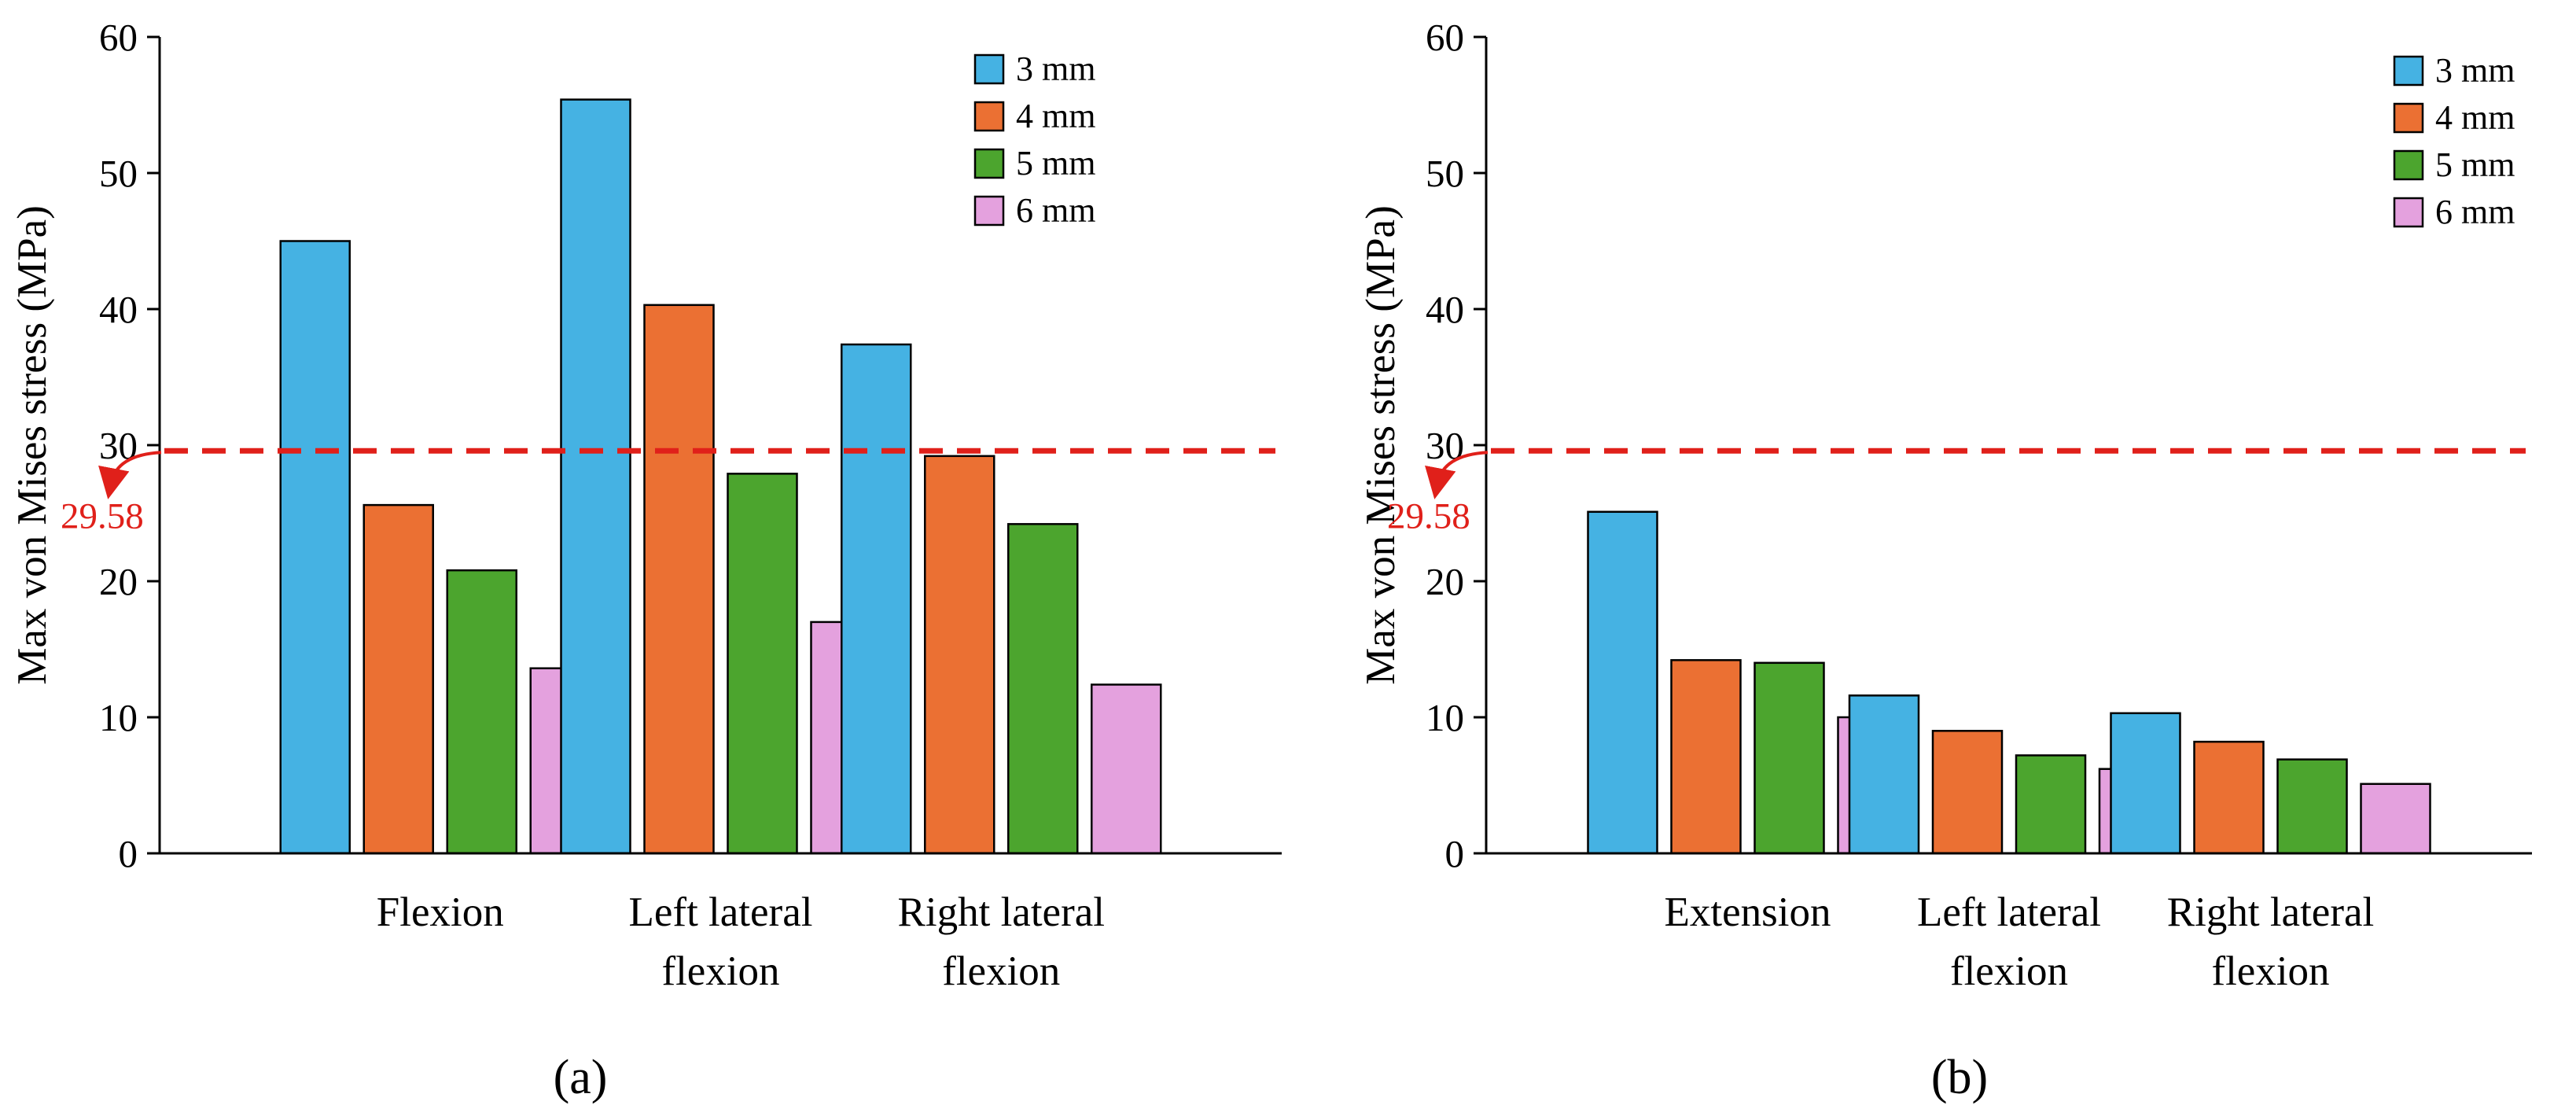 The width and height of the screenshot is (2576, 1116). What do you see at coordinates (1455, 853) in the screenshot?
I see `chart1-y-tick-label: 0` at bounding box center [1455, 853].